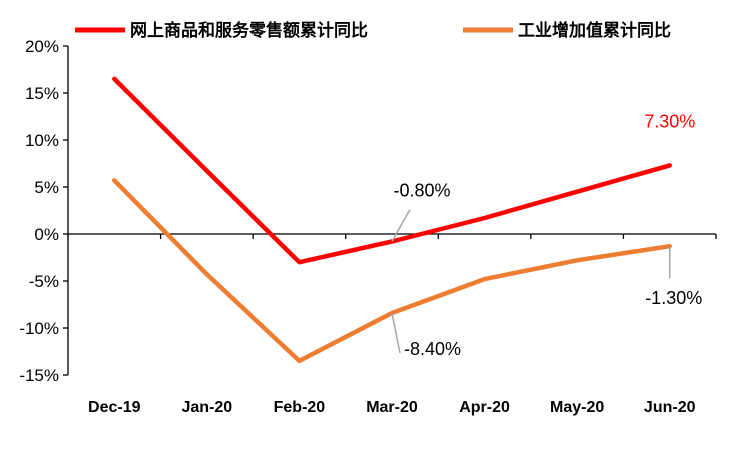 Image resolution: width=750 pixels, height=450 pixels. What do you see at coordinates (670, 407) in the screenshot?
I see `x-tick-label: Jun-20` at bounding box center [670, 407].